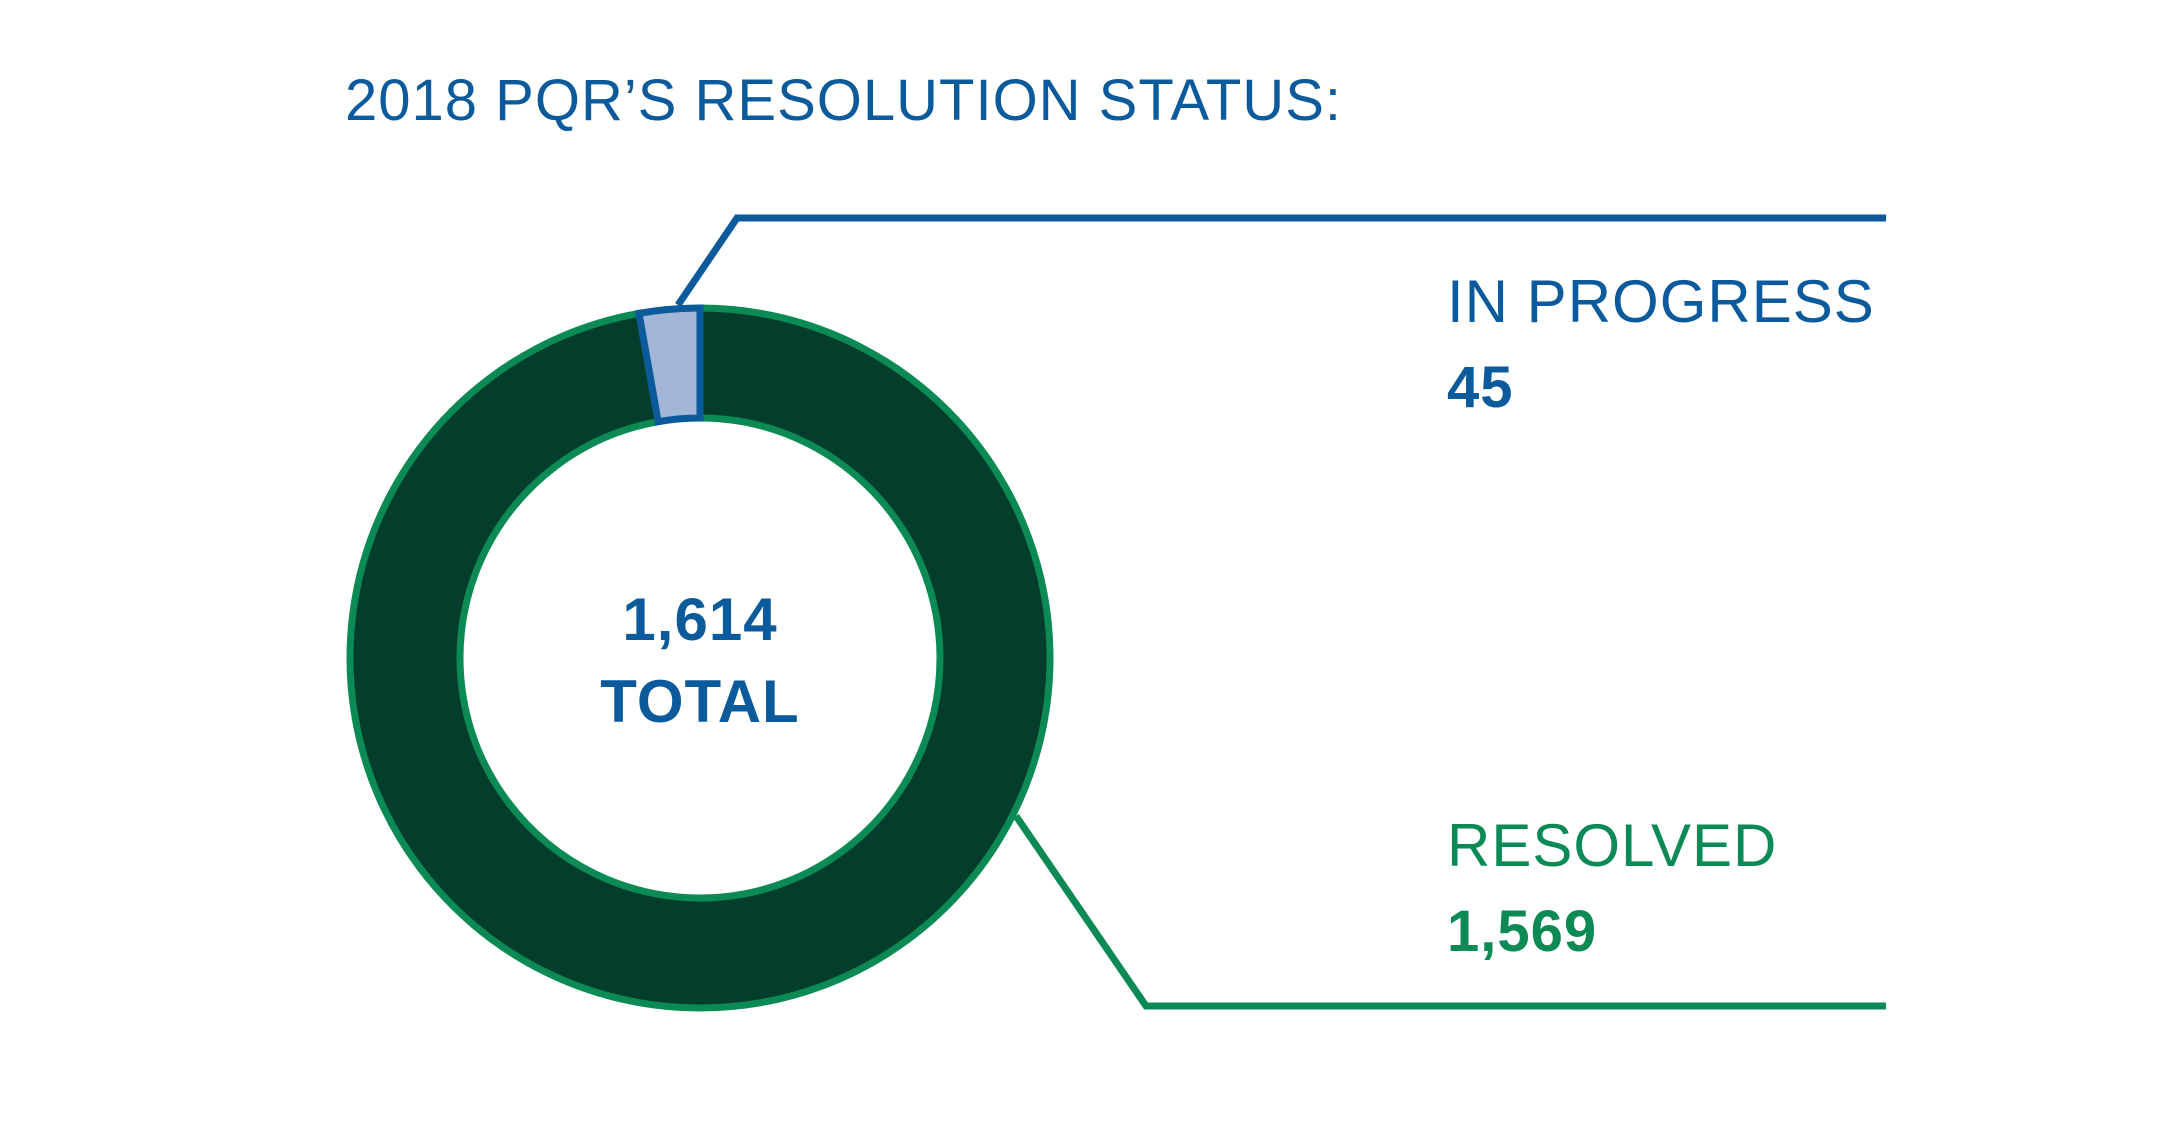 Image resolution: width=2176 pixels, height=1140 pixels. Describe the element at coordinates (1612, 845) in the screenshot. I see `resolved-label: RESOLVED` at that location.